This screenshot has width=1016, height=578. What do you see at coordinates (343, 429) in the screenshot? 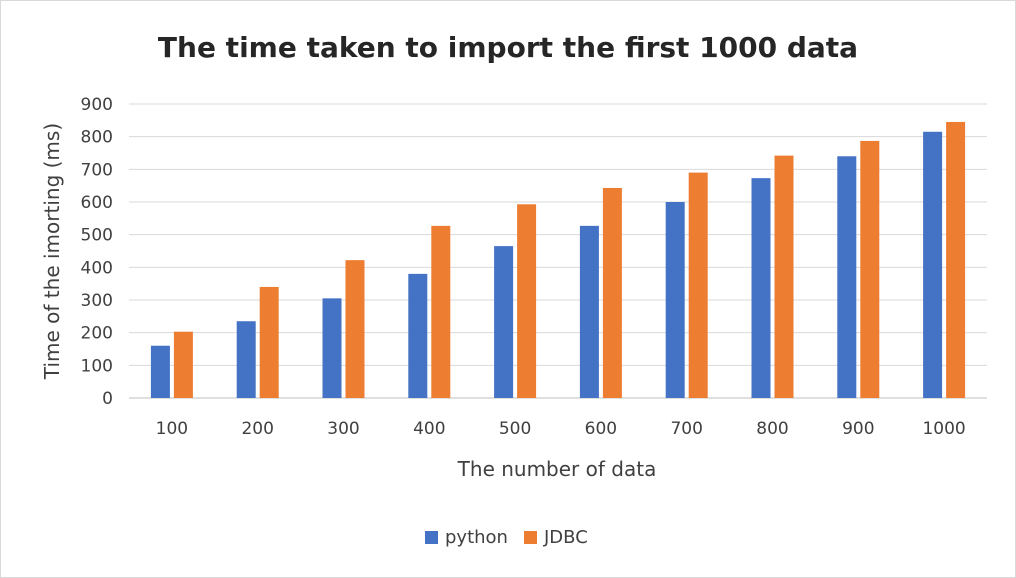
I see `x-tick-label: 300` at bounding box center [343, 429].